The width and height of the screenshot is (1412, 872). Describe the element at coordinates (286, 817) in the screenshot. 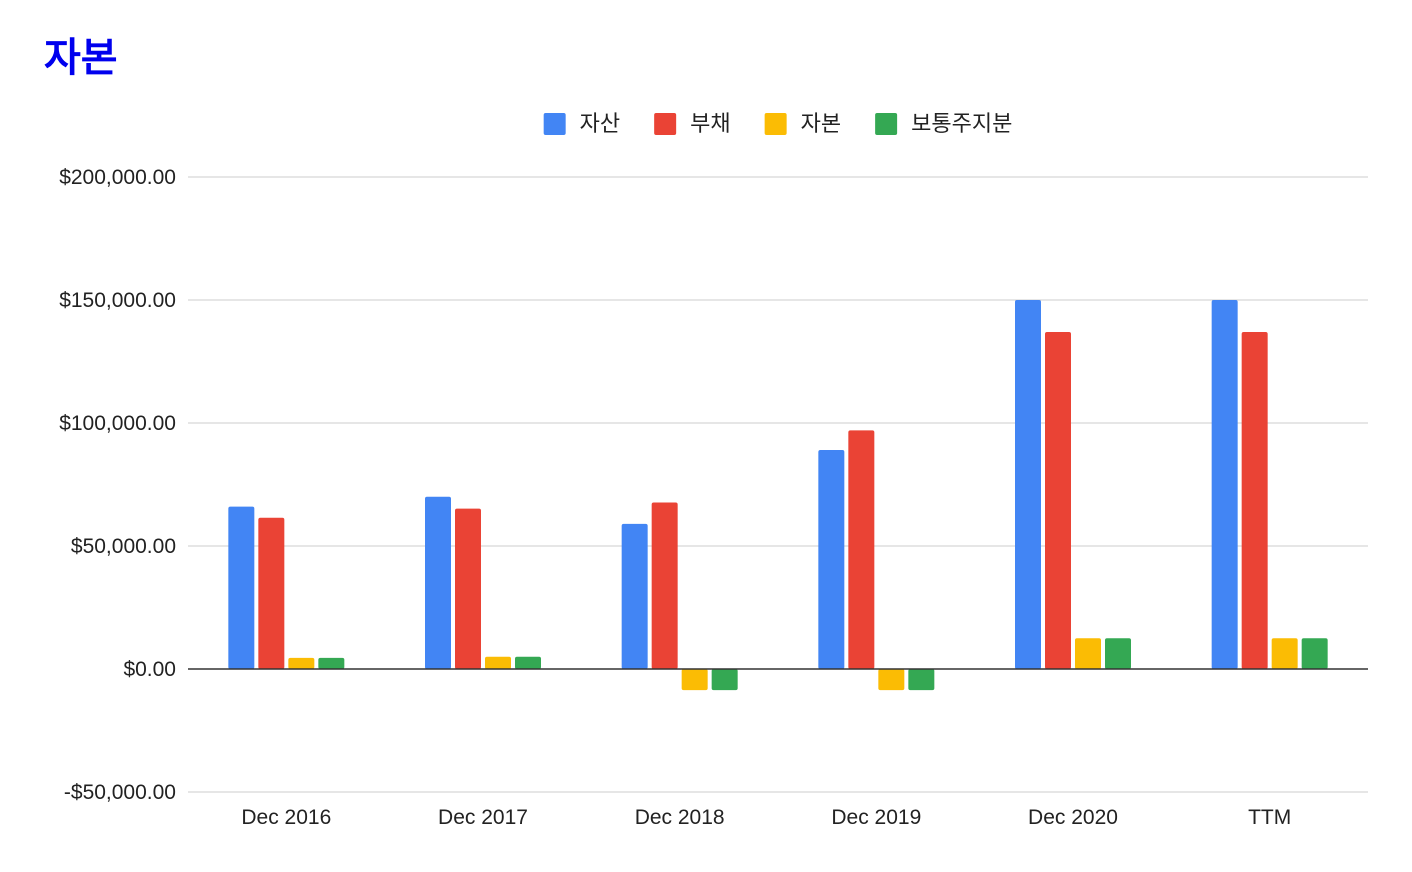

I see `x-tick-label: Dec 2016` at that location.